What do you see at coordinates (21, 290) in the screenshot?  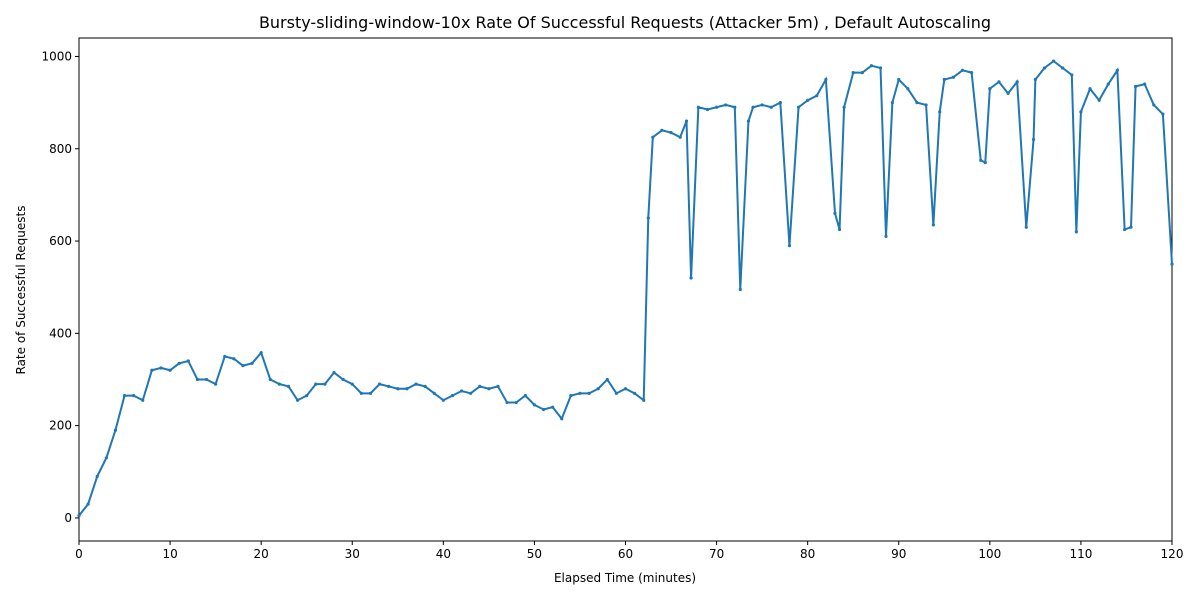 I see `y-axis-label: Rate of Successful Requests` at bounding box center [21, 290].